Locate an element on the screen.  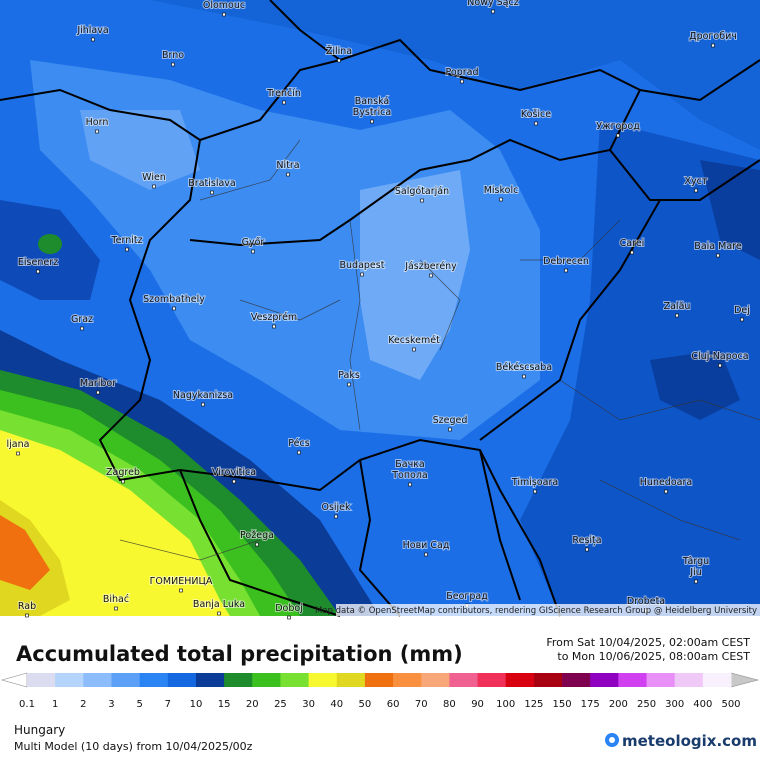
city-label: Târgu is located at coordinates (695, 561).